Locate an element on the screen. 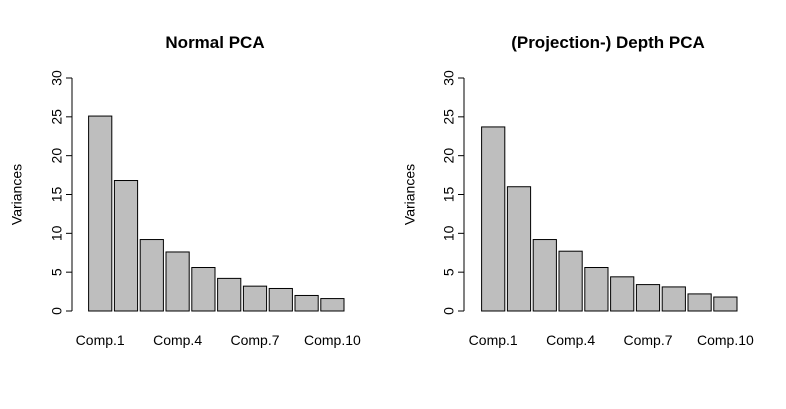 The image size is (786, 409). chart-title: (Projection-) Depth PCA is located at coordinates (608, 42).